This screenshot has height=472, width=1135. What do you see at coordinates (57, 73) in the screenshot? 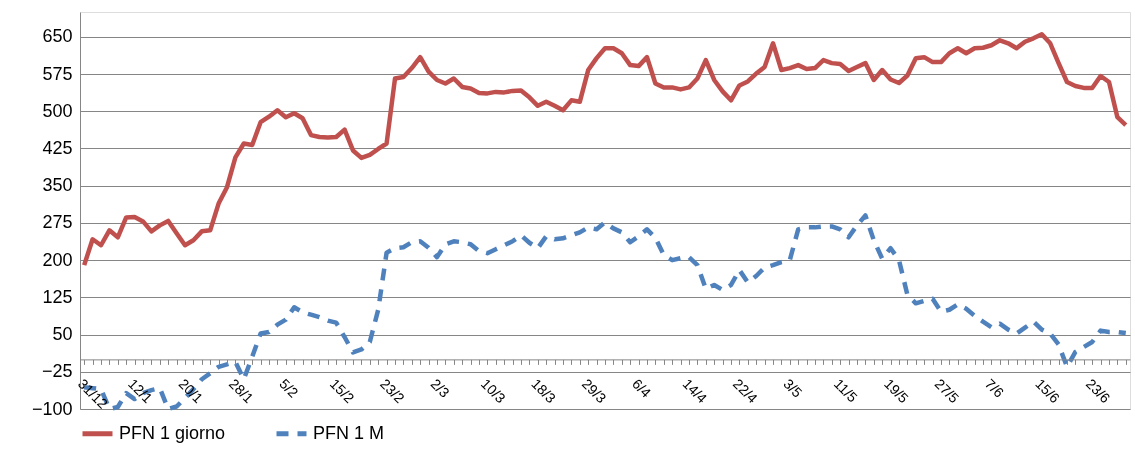
I see `y-tick-label: 575` at bounding box center [57, 73].